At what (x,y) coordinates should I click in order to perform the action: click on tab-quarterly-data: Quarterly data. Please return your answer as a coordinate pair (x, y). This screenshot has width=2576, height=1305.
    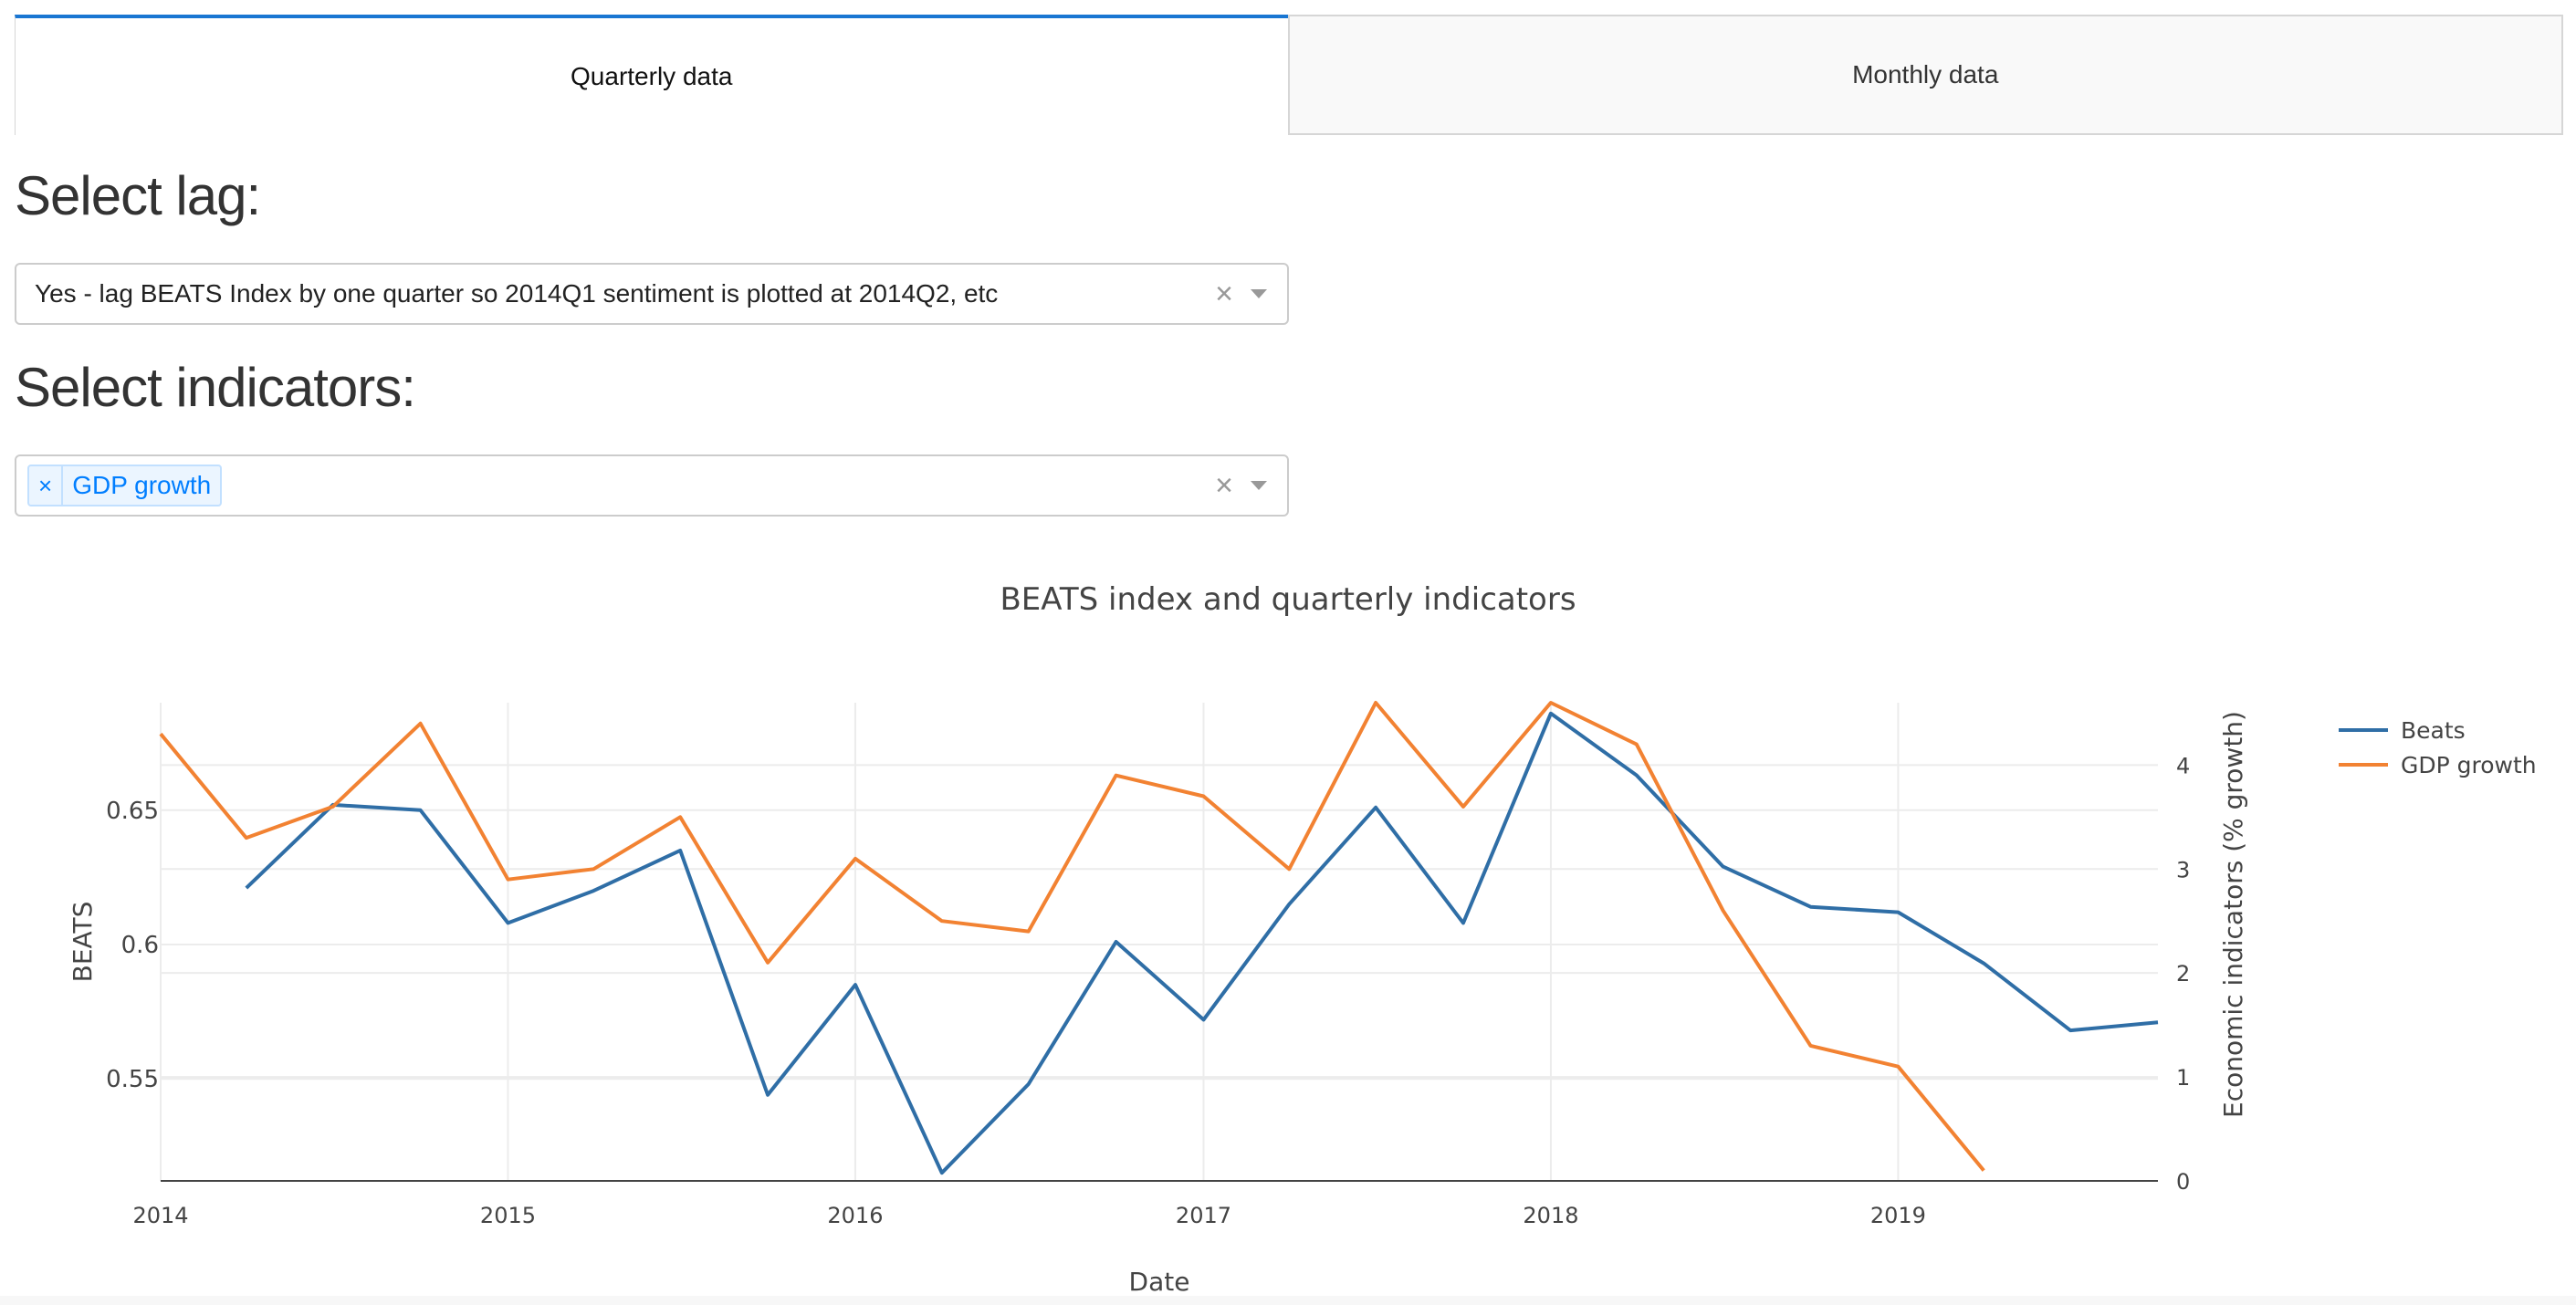
    Looking at the image, I should click on (652, 75).